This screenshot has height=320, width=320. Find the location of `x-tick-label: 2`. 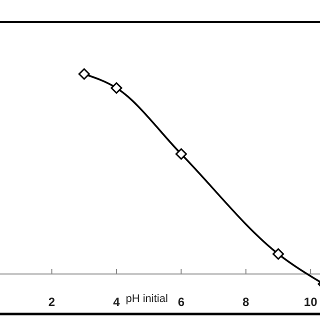

x-tick-label: 2 is located at coordinates (52, 302).